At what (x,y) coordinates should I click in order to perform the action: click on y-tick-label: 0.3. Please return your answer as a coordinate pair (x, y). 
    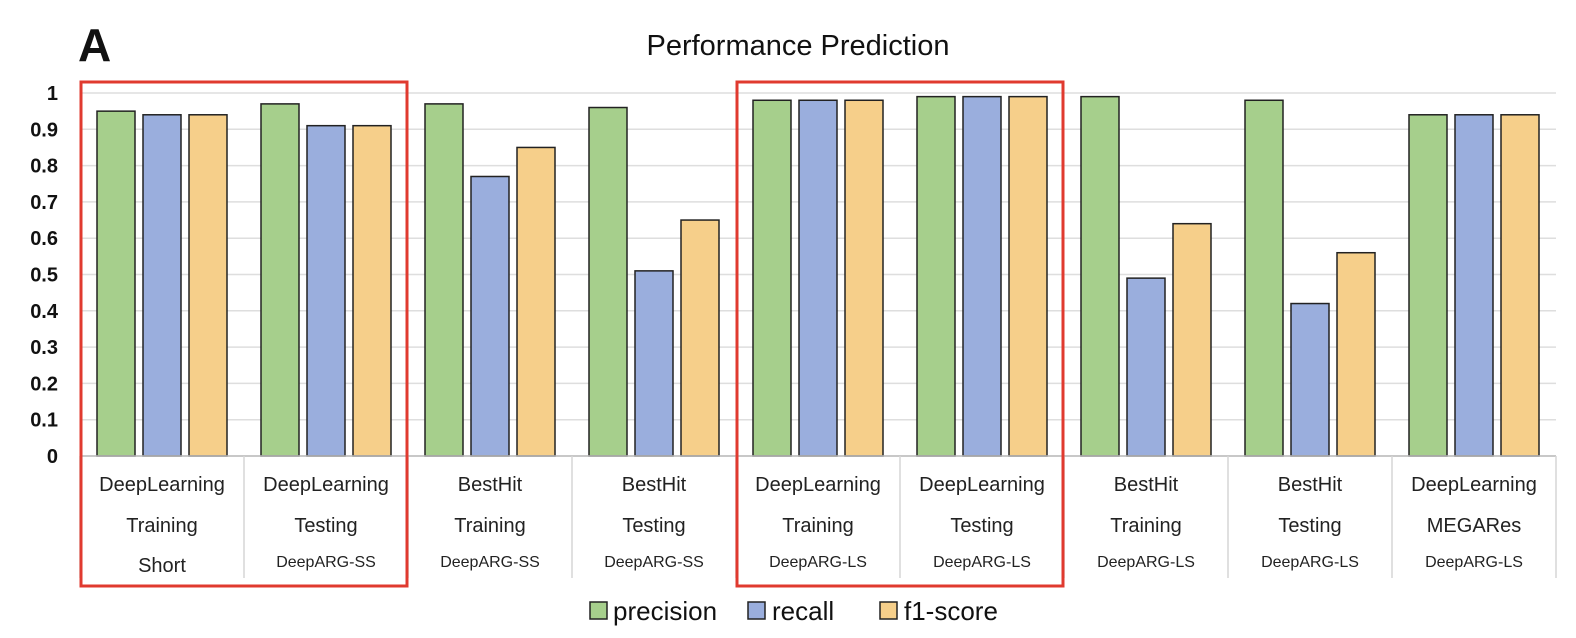
    Looking at the image, I should click on (44, 348).